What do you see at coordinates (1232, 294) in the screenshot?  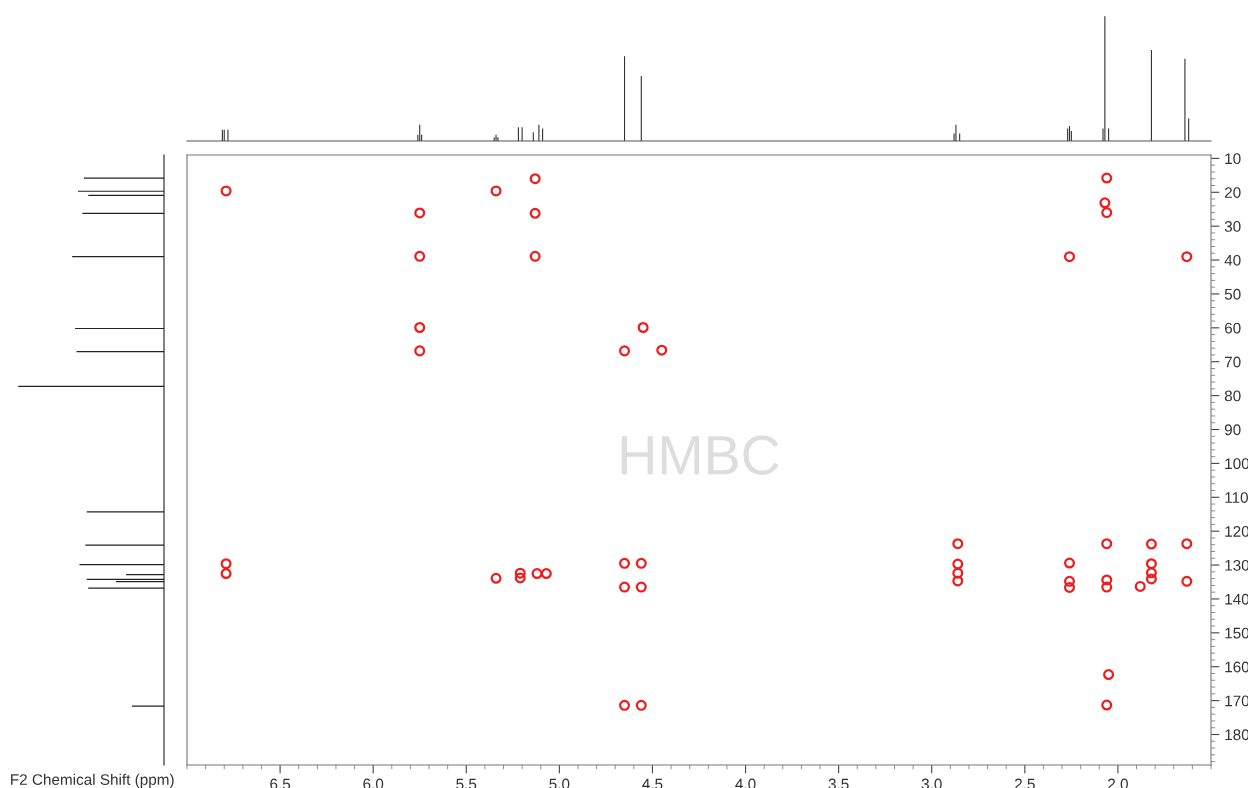 I see `y-tick-label: 50` at bounding box center [1232, 294].